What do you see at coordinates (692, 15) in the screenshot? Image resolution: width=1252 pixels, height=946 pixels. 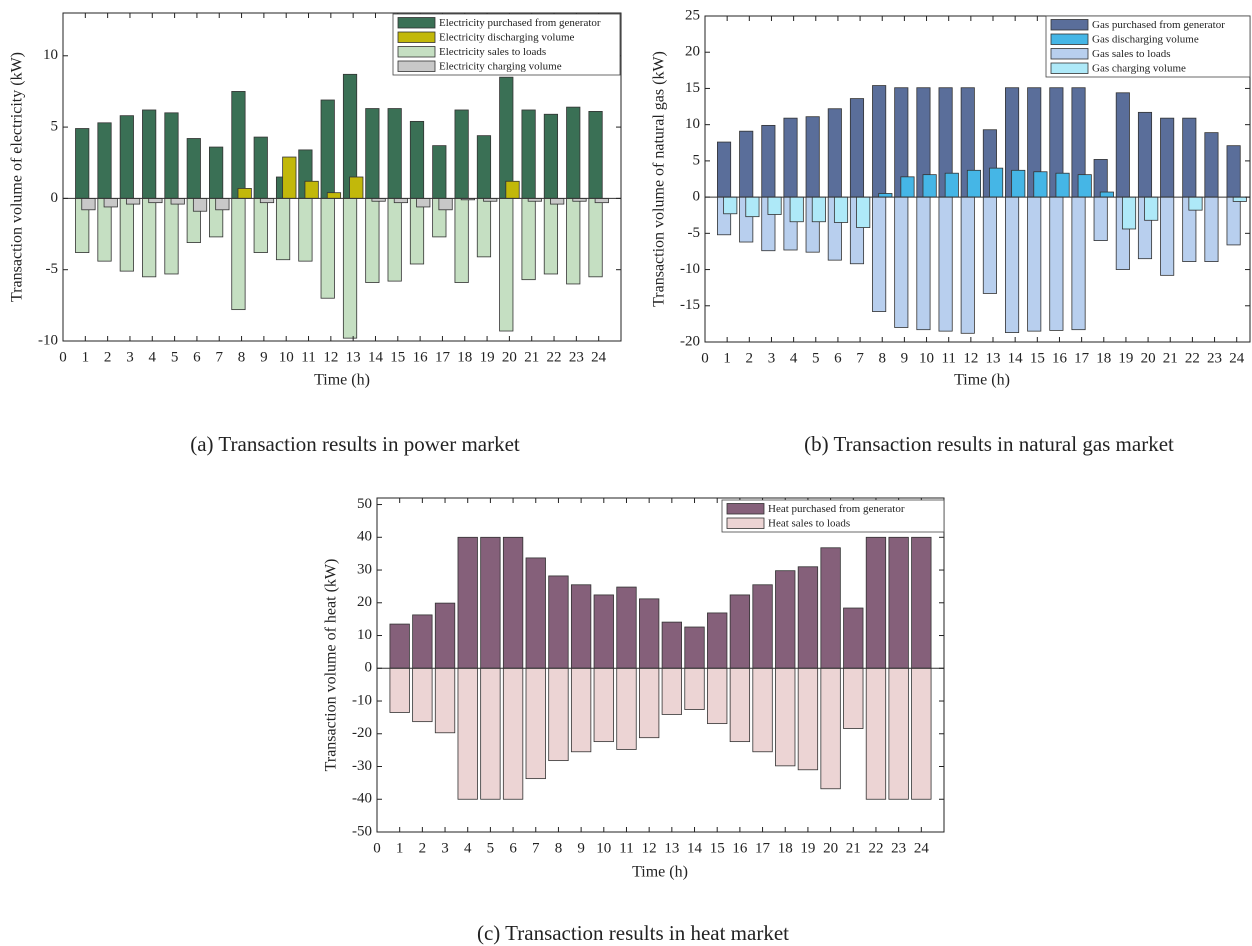 I see `y-tick-label: 25` at bounding box center [692, 15].